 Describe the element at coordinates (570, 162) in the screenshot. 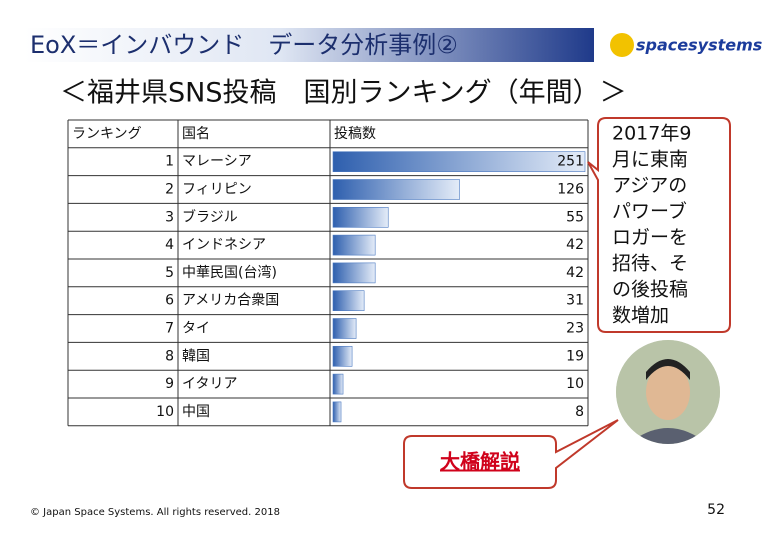

I see `count: 251` at that location.